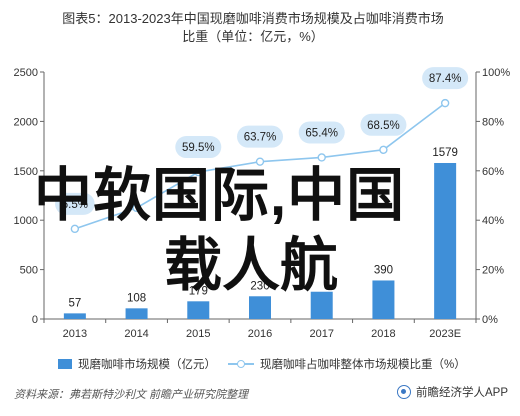 Image resolution: width=520 pixels, height=416 pixels. What do you see at coordinates (35, 320) in the screenshot?
I see `y-left-tick-label: 0` at bounding box center [35, 320].